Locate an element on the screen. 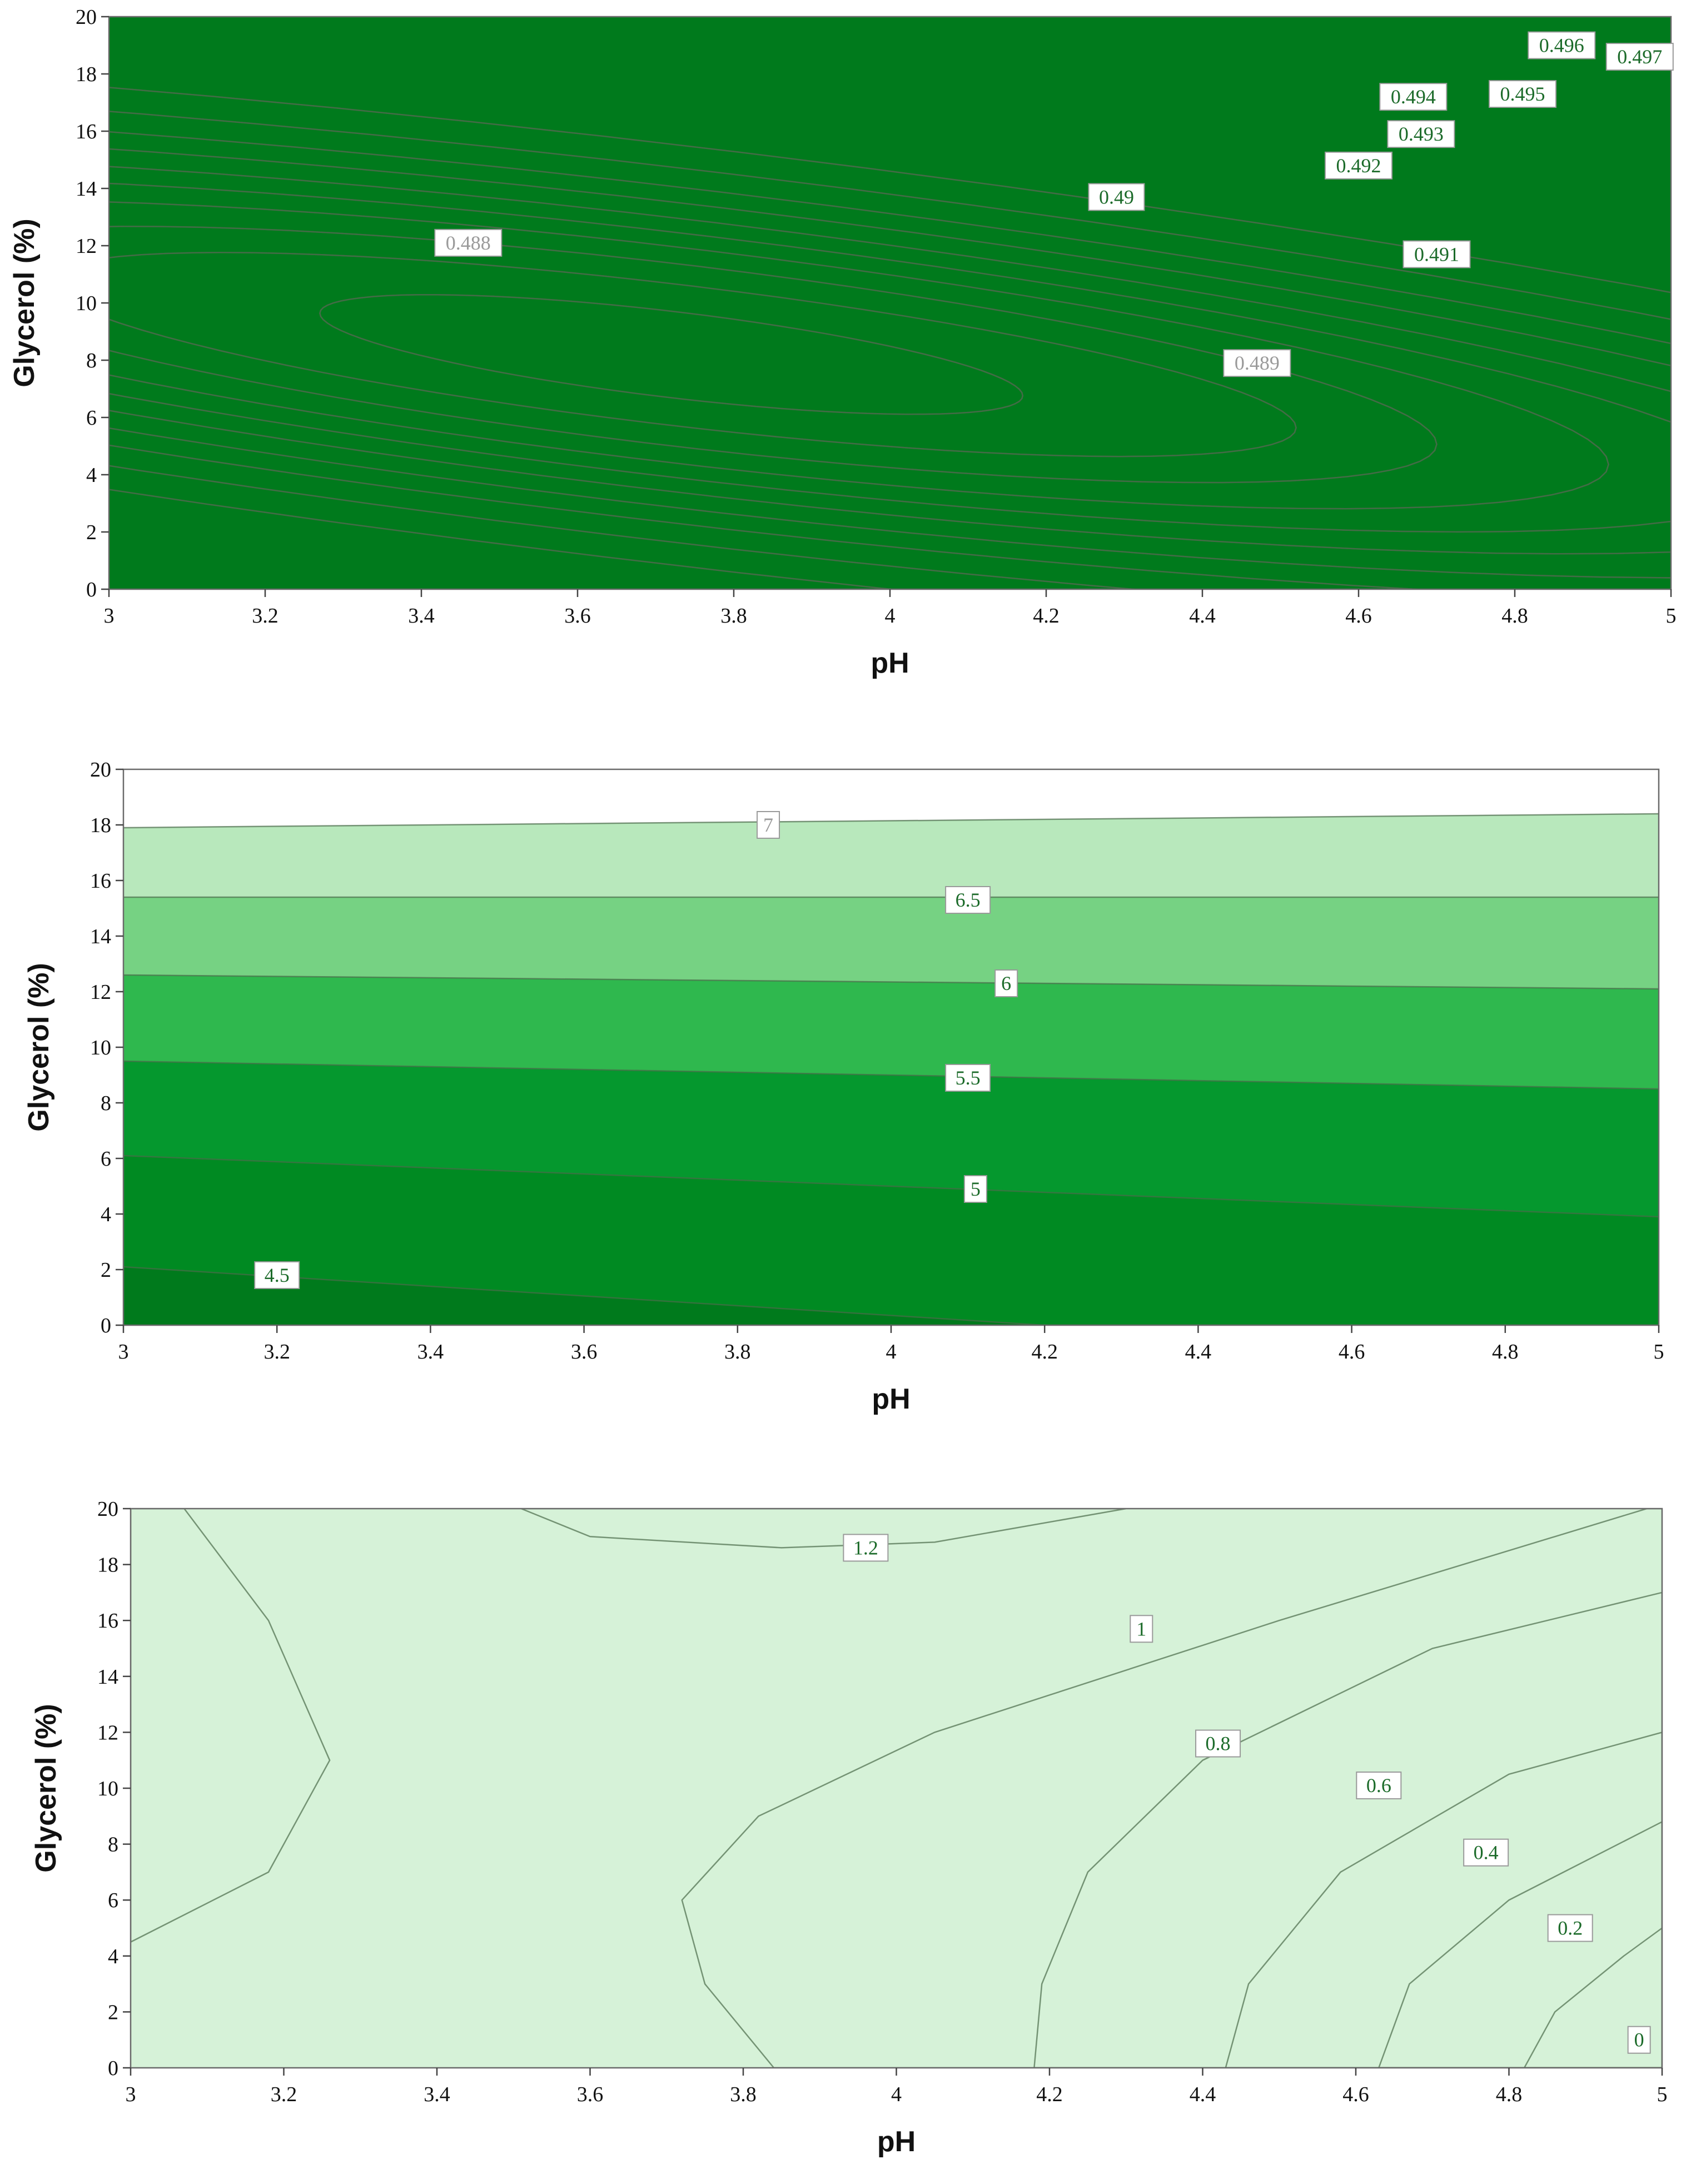 The height and width of the screenshot is (2184, 1691). contour-label-text: 6.5 is located at coordinates (968, 900).